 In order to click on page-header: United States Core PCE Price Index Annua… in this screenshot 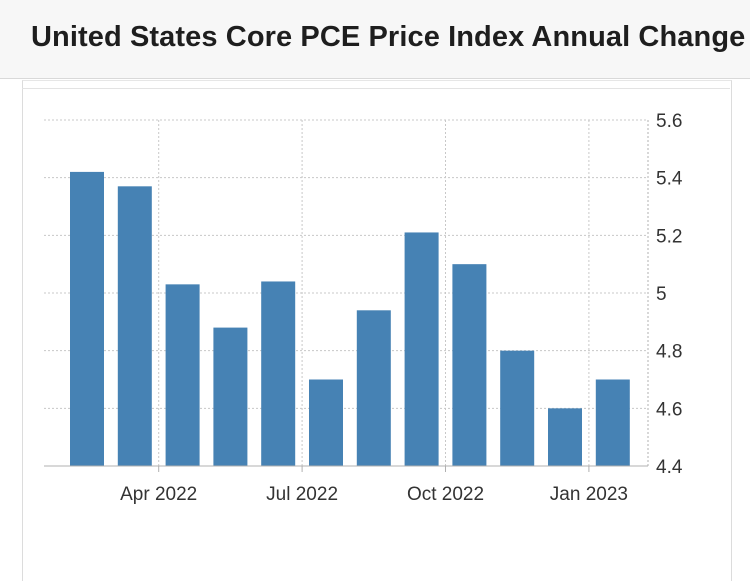, I will do `click(375, 39)`.